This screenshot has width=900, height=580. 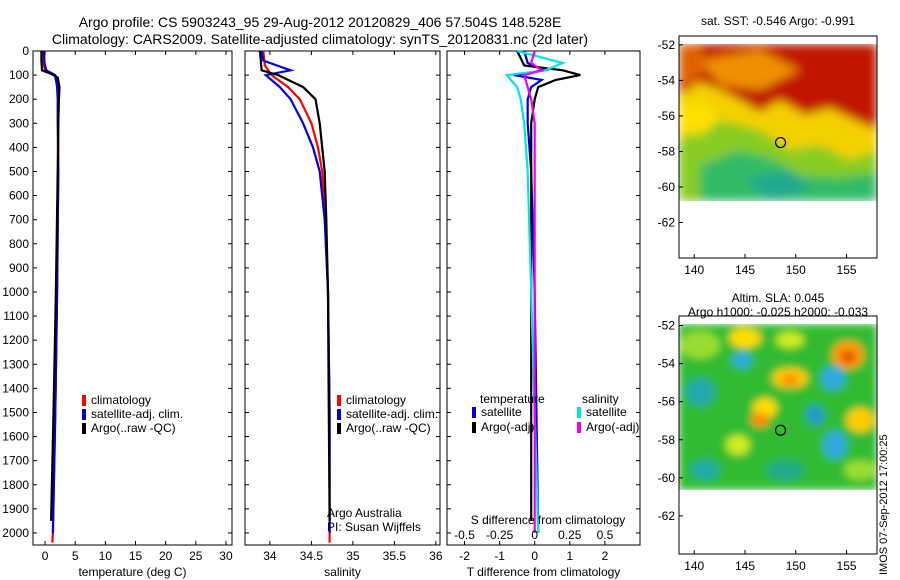 I want to click on temperature-xtick-label: 10, so click(x=106, y=556).